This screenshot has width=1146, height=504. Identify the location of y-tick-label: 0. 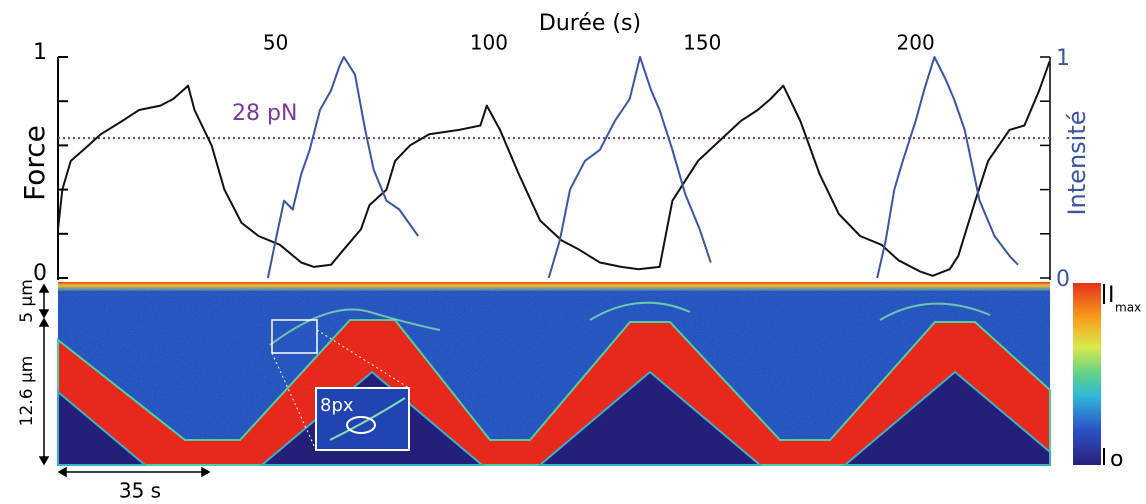
(40, 273).